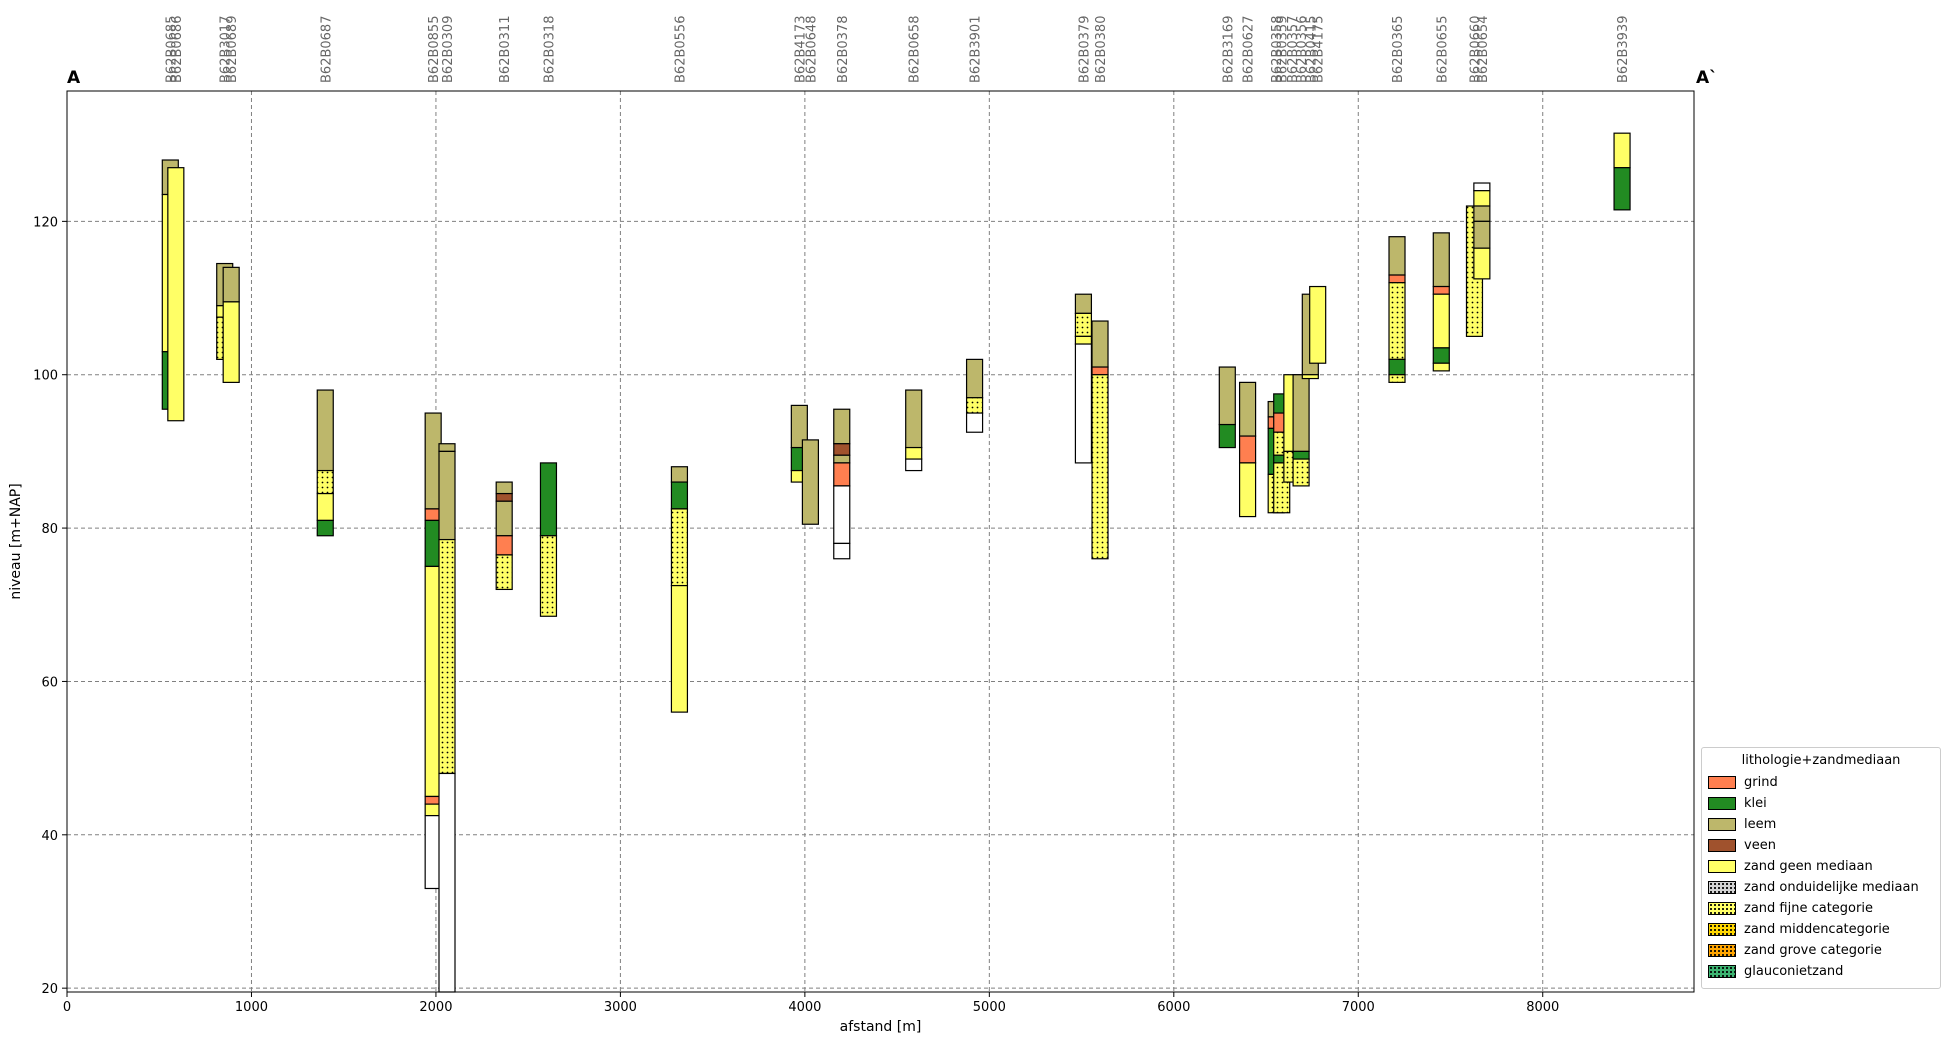 The image size is (1947, 1045). I want to click on borehole-label: B62B0379, so click(1084, 49).